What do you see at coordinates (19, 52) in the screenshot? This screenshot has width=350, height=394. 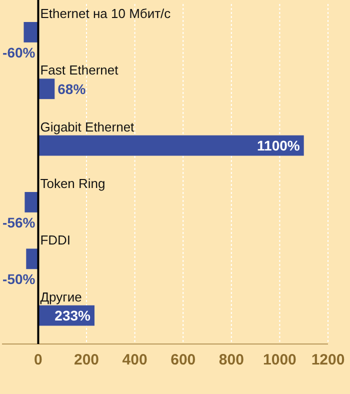 I see `data-label: -60%` at bounding box center [19, 52].